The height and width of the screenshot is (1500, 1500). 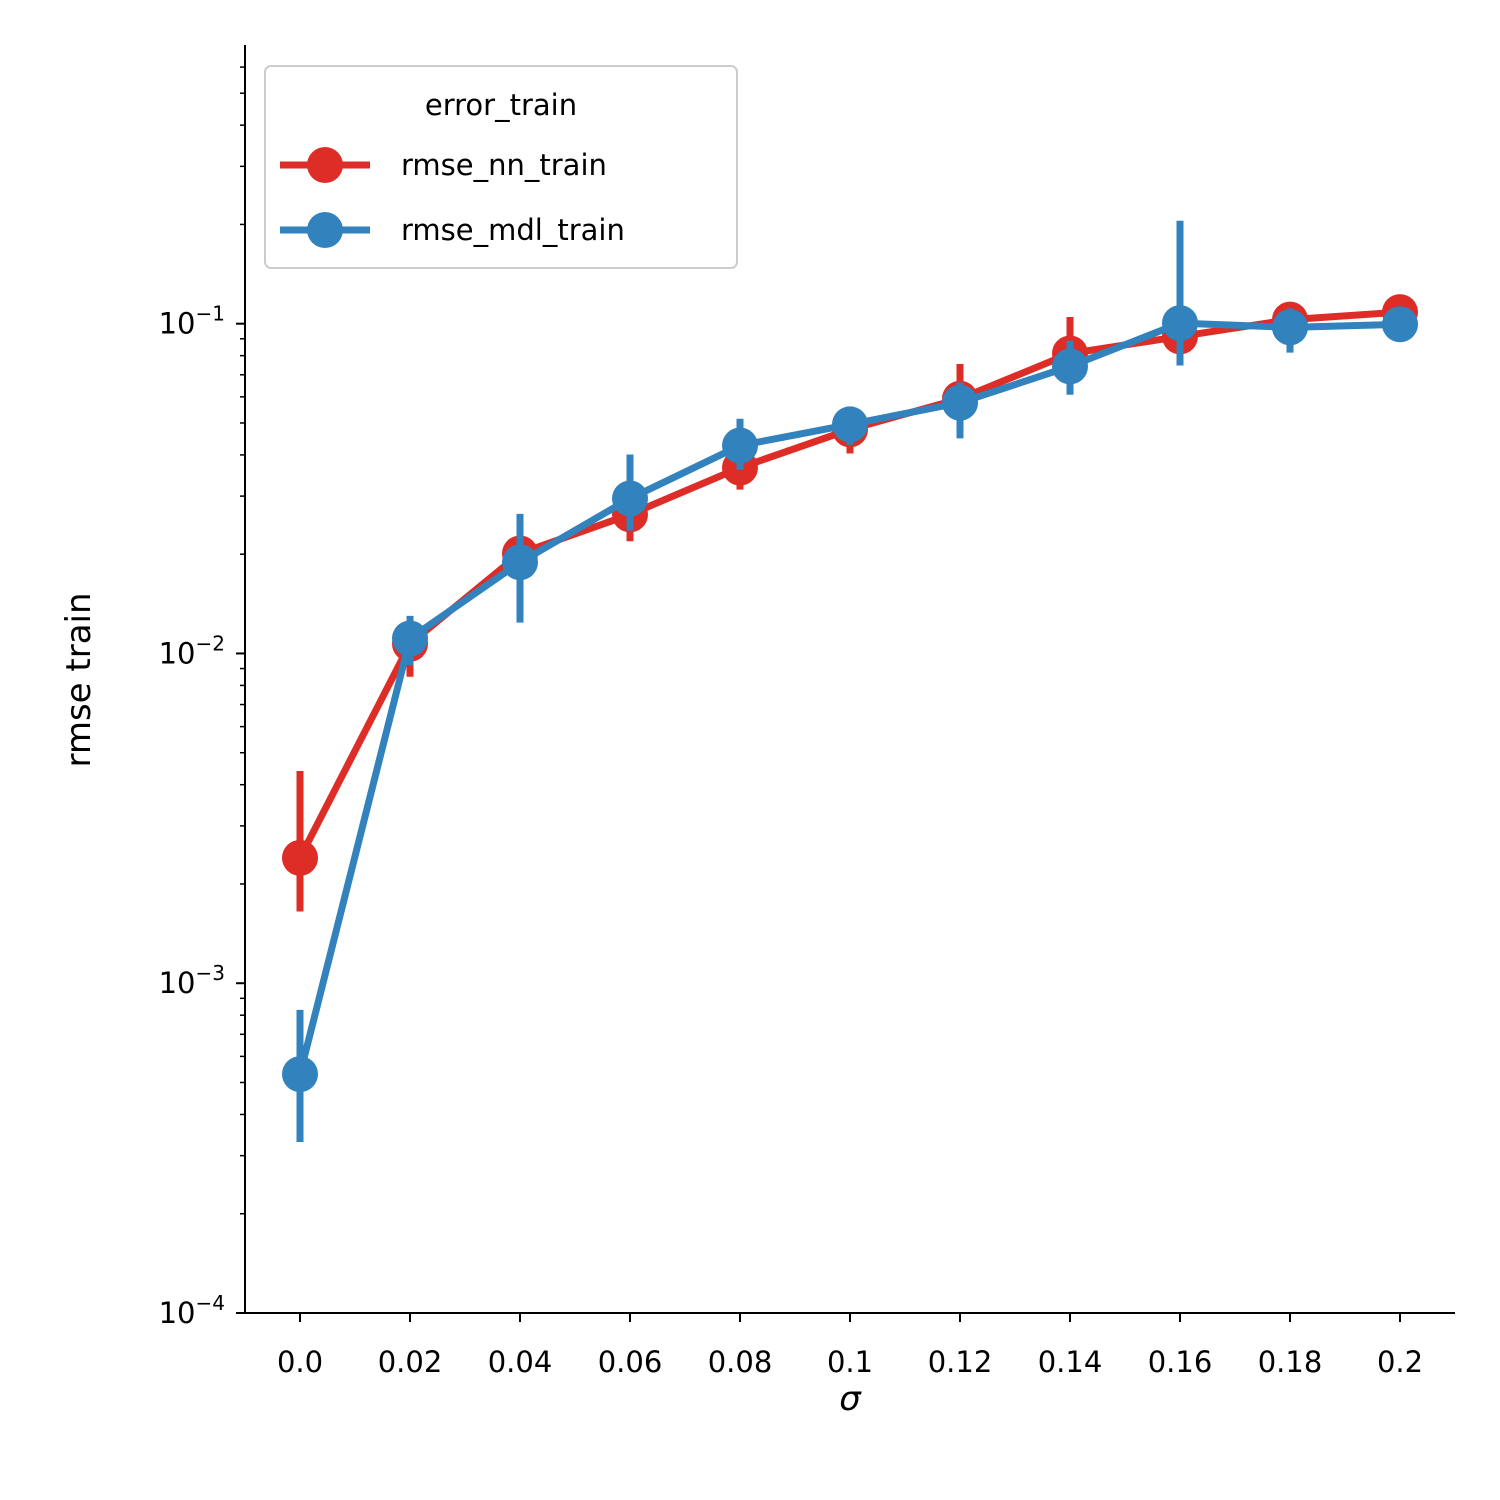 I want to click on x-tick-label: 0.06, so click(x=630, y=1362).